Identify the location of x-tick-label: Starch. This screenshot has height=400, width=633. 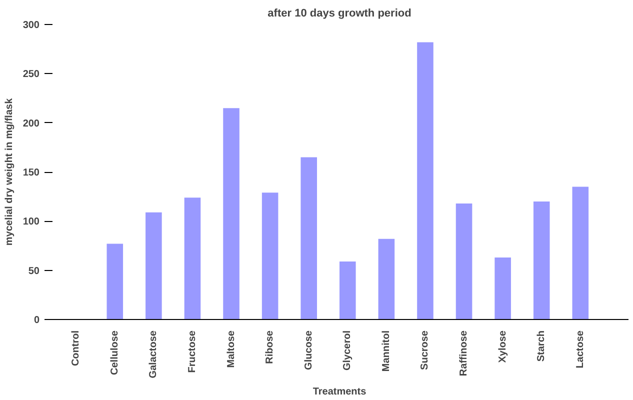
(542, 346).